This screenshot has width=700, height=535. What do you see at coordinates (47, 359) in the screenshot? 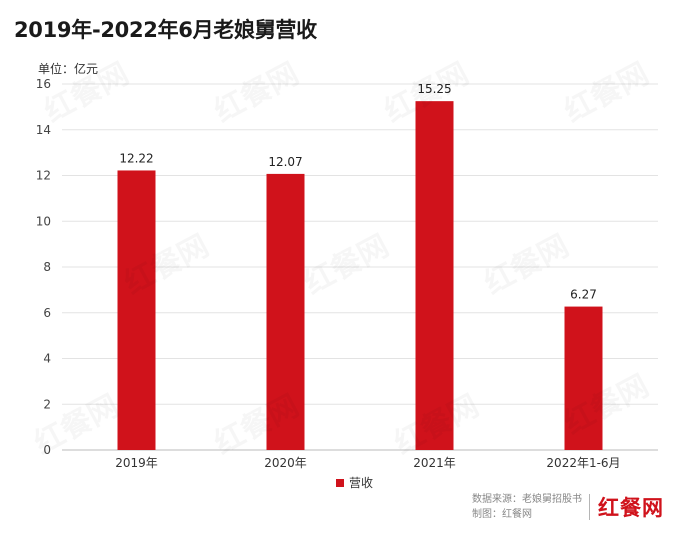
I see `y-tick-label: 4` at bounding box center [47, 359].